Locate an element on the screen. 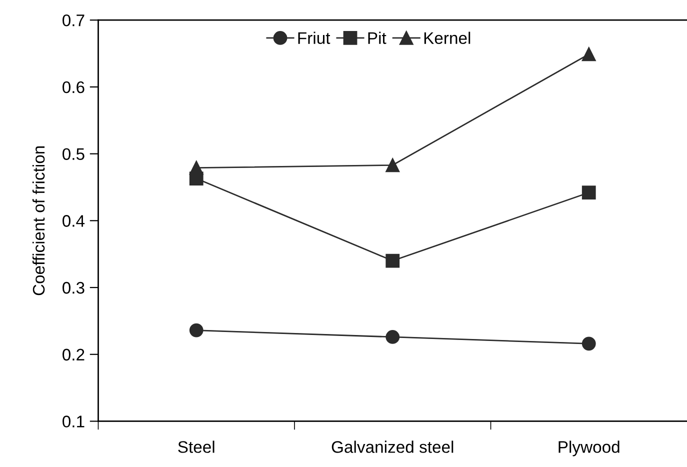  x-tick-label: Plywood is located at coordinates (589, 448).